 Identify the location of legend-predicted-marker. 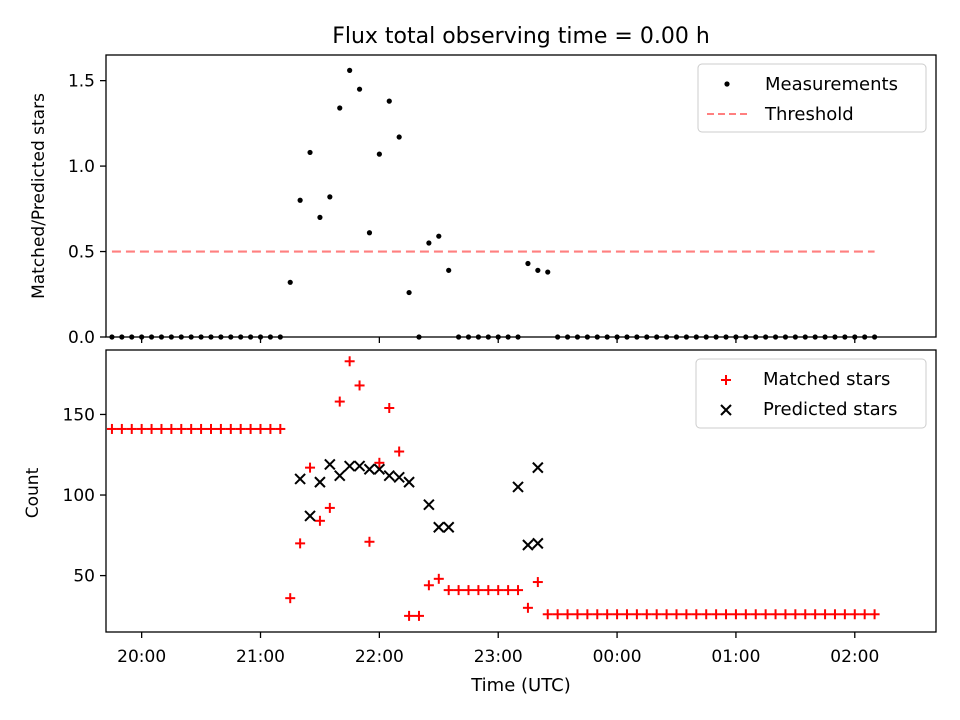
(726, 410).